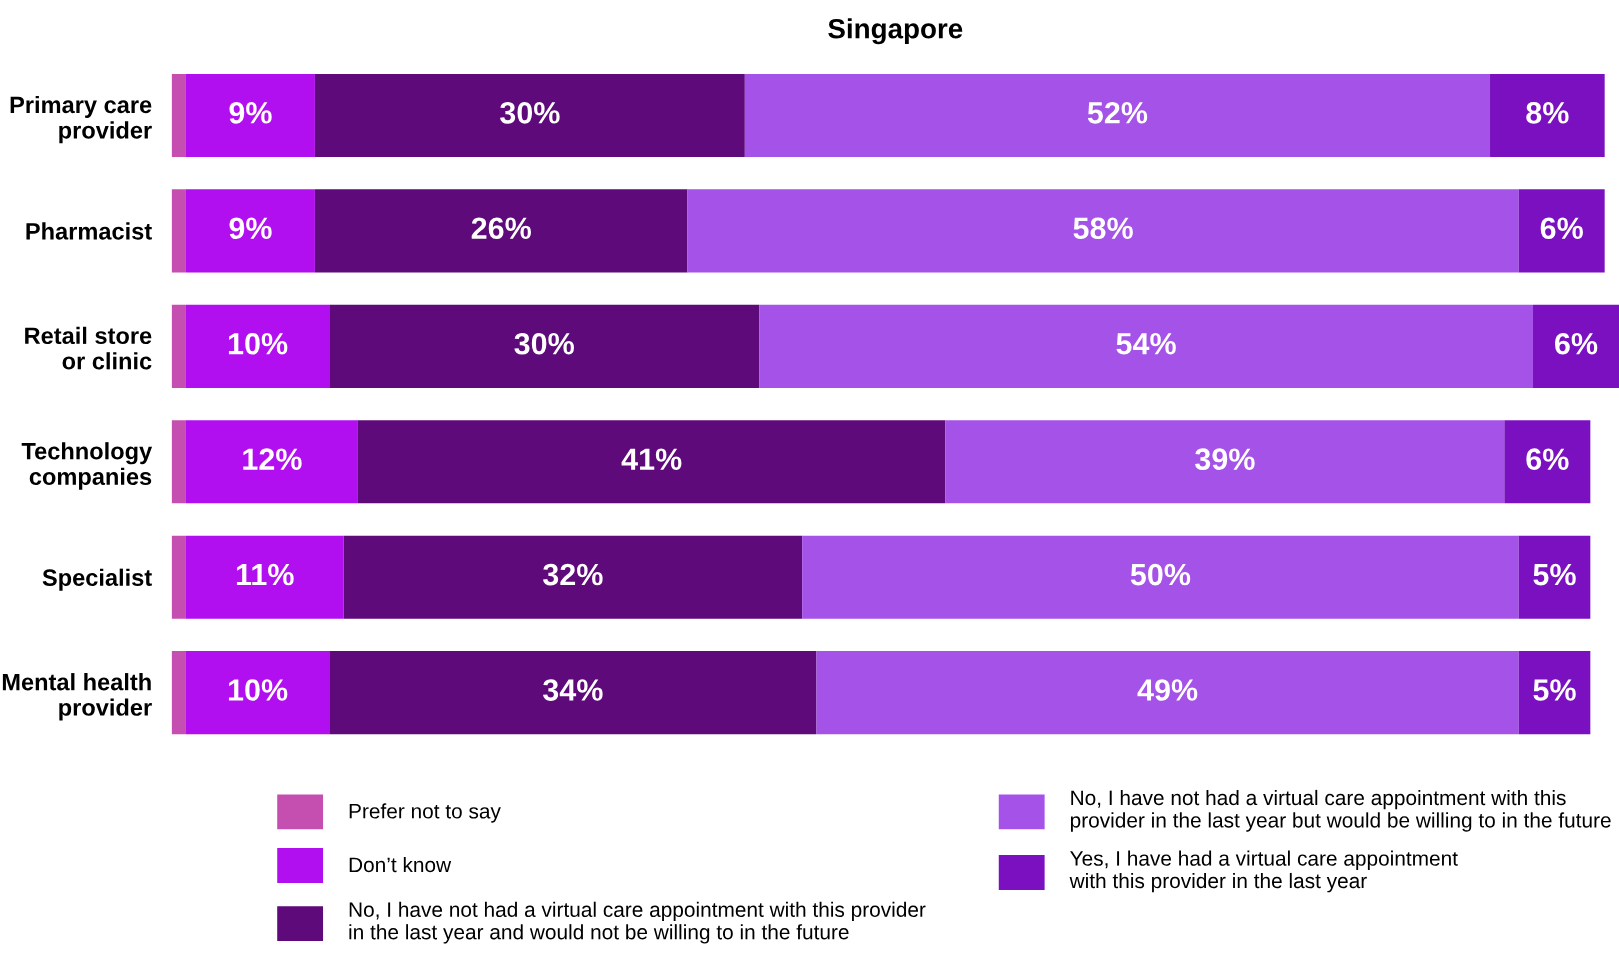  I want to click on legend-label: Don’t know, so click(400, 864).